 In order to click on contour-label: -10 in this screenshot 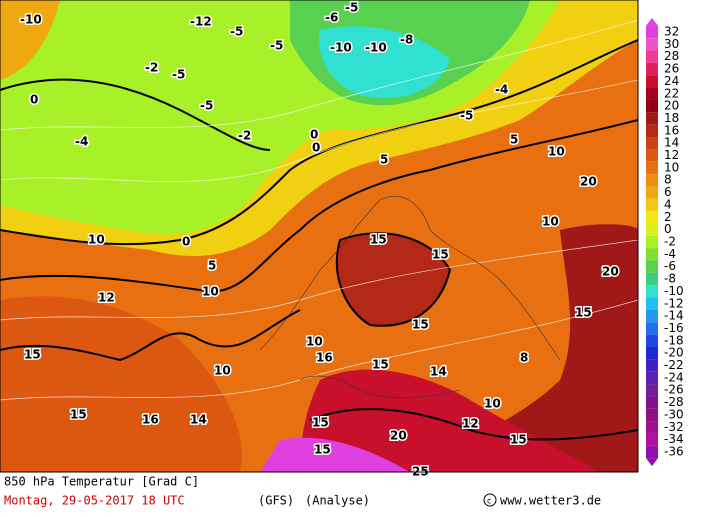, I will do `click(341, 48)`.